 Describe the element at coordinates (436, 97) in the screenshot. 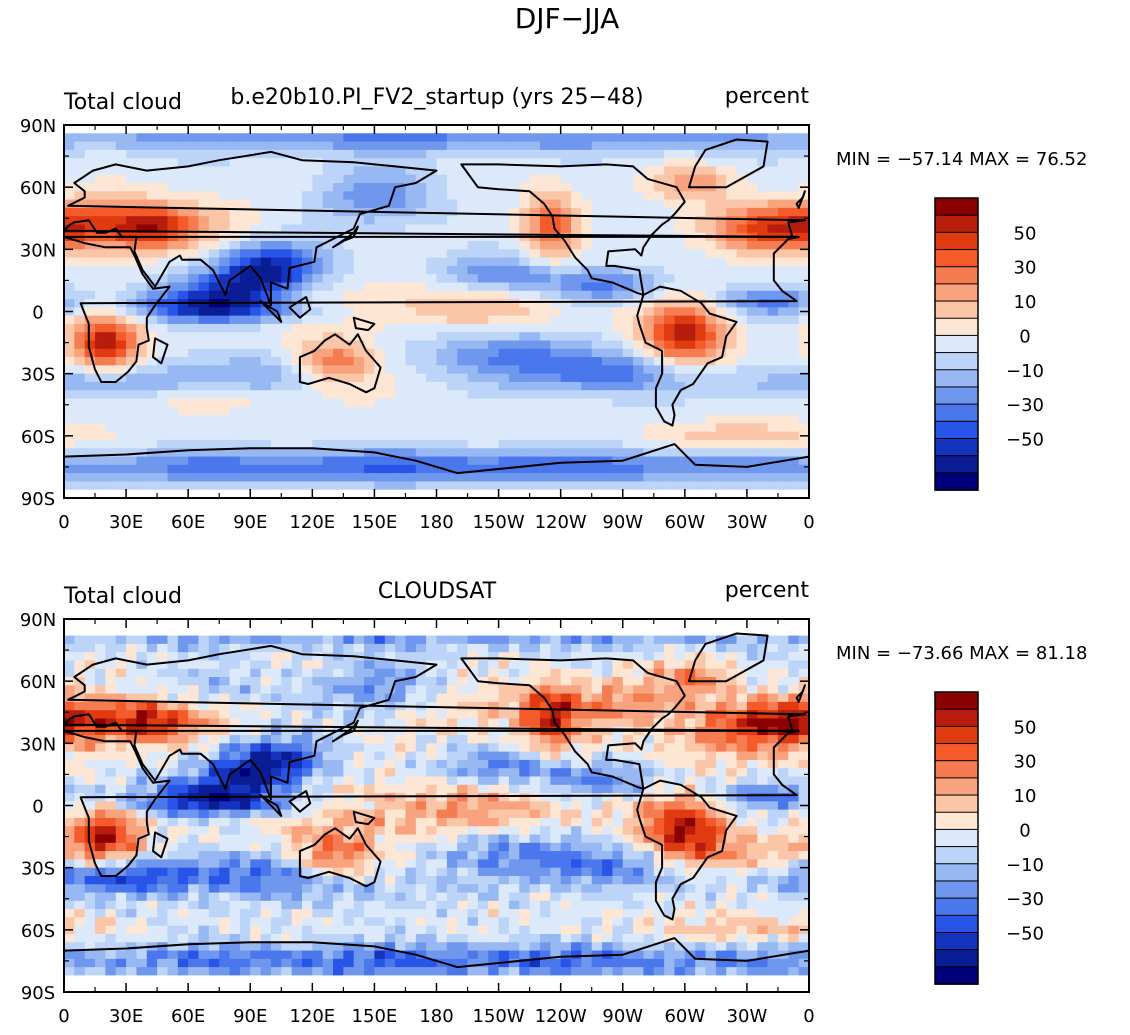

I see `panel-center-label: b.e20b10.PI_FV2_startup (yrs 25−48)` at that location.